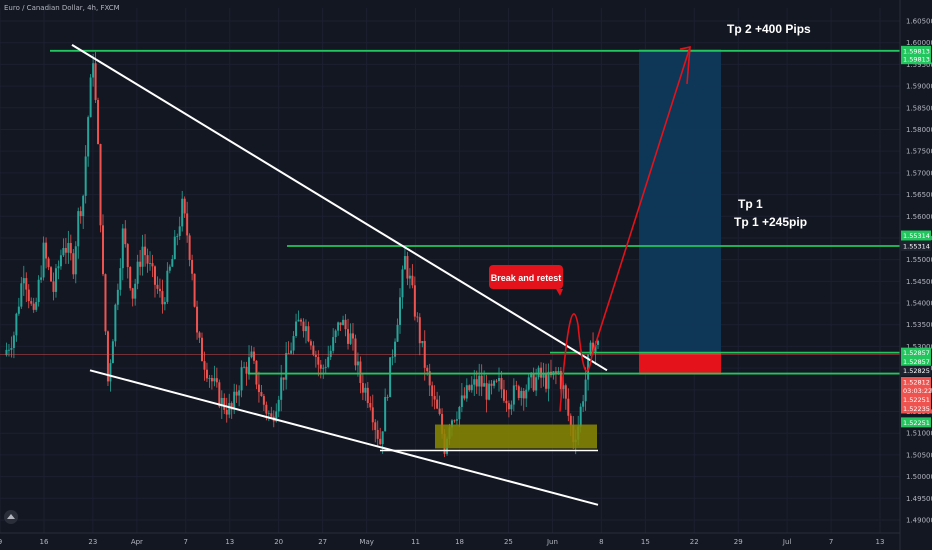 The height and width of the screenshot is (550, 932). Describe the element at coordinates (11, 517) in the screenshot. I see `tradingview-logo-icon` at that location.